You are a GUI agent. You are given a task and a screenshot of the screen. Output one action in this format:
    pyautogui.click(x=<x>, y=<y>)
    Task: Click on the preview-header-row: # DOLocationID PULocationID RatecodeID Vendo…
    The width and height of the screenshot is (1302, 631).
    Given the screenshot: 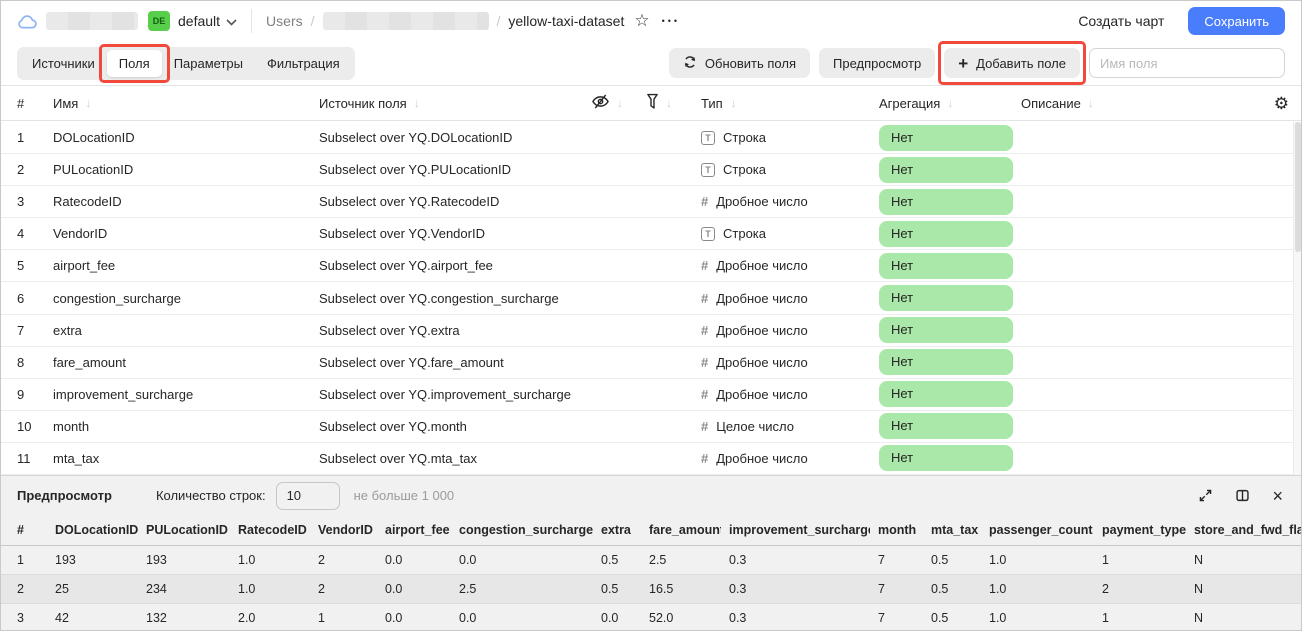 What is the action you would take?
    pyautogui.click(x=651, y=530)
    